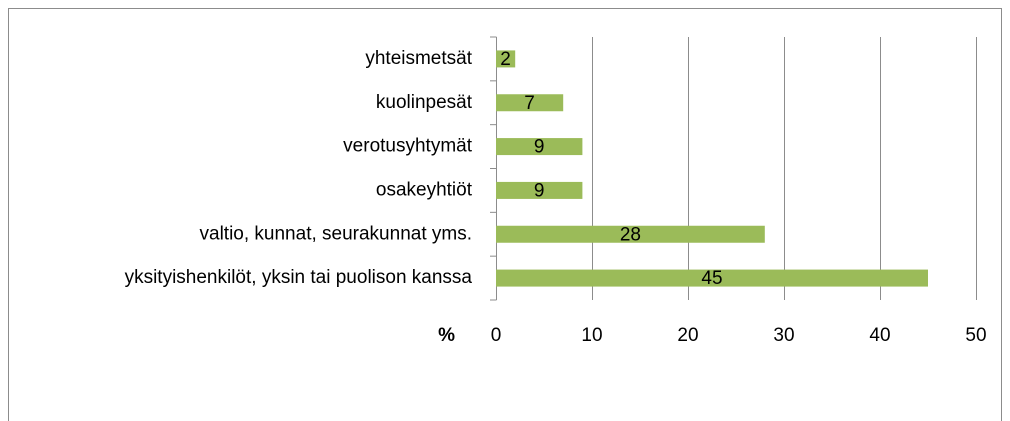 The height and width of the screenshot is (421, 1010). I want to click on data-label: 45, so click(711, 278).